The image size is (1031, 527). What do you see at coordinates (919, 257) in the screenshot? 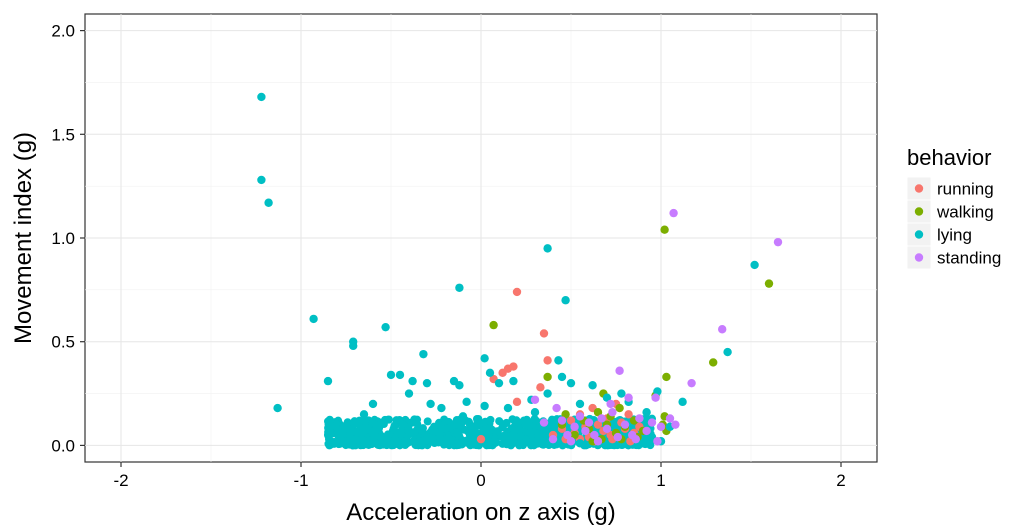
I see `legend-swatch-standing` at bounding box center [919, 257].